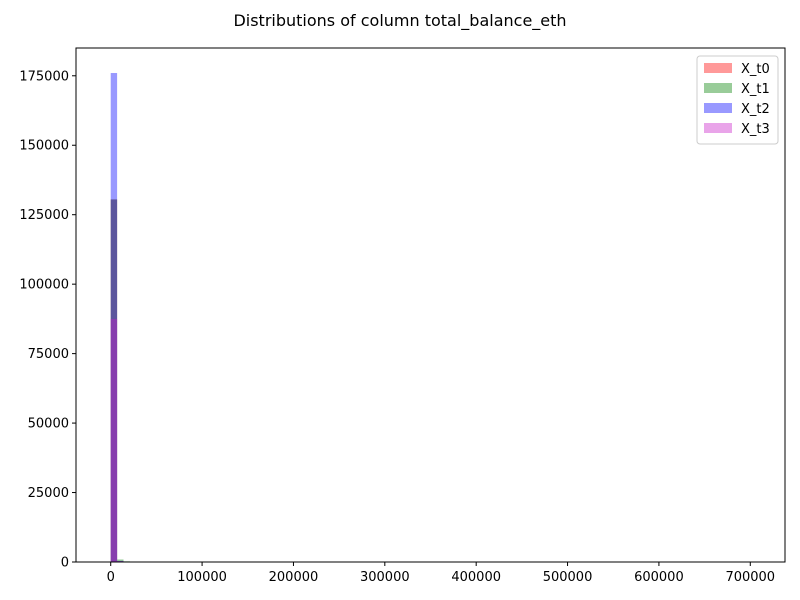  What do you see at coordinates (718, 68) in the screenshot?
I see `legend-swatch-X_t0` at bounding box center [718, 68].